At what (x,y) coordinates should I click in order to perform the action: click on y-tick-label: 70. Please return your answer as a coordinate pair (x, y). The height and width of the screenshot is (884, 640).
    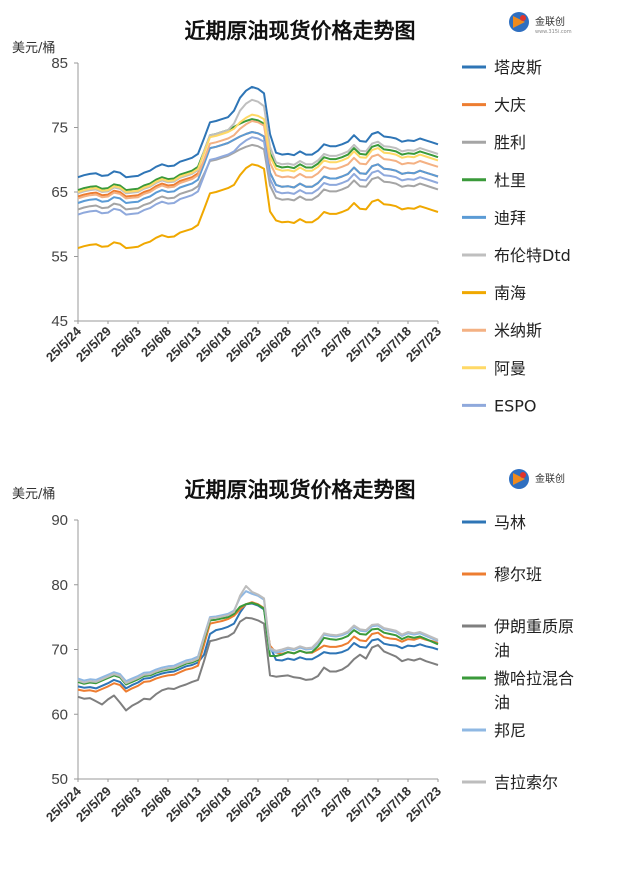
    Looking at the image, I should click on (59, 650).